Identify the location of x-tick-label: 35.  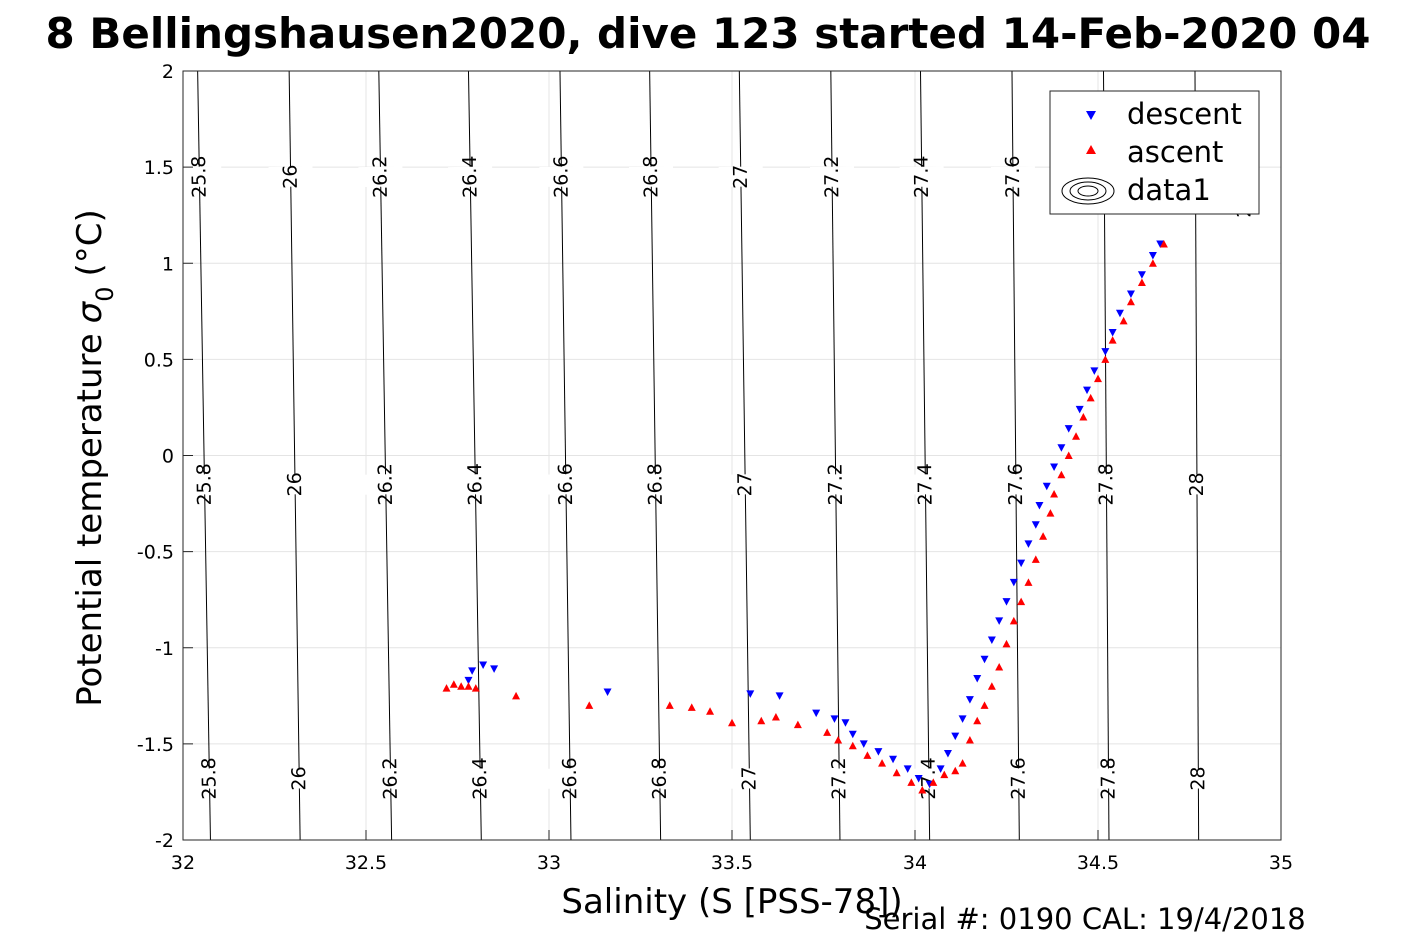
(1281, 863).